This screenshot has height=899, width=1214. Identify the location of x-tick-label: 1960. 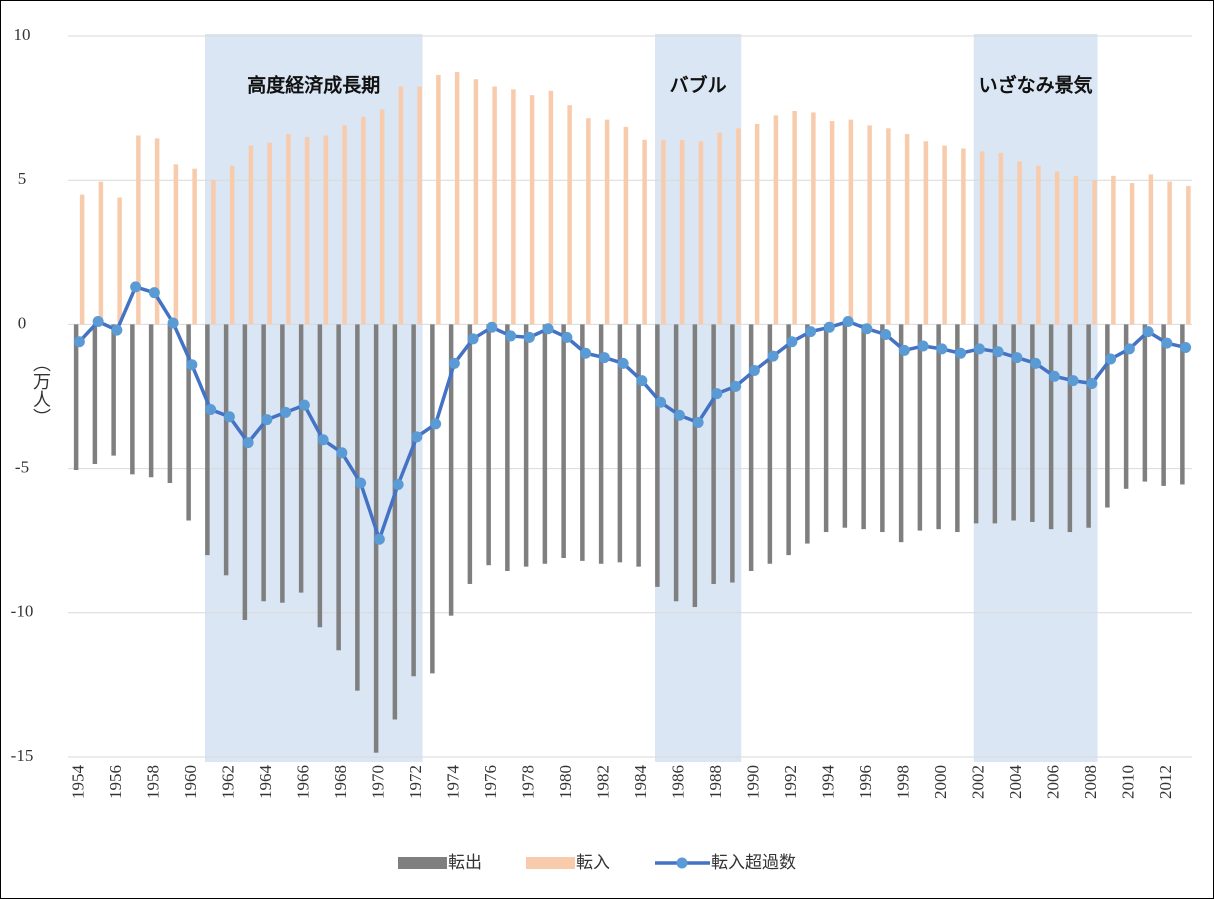
(190, 782).